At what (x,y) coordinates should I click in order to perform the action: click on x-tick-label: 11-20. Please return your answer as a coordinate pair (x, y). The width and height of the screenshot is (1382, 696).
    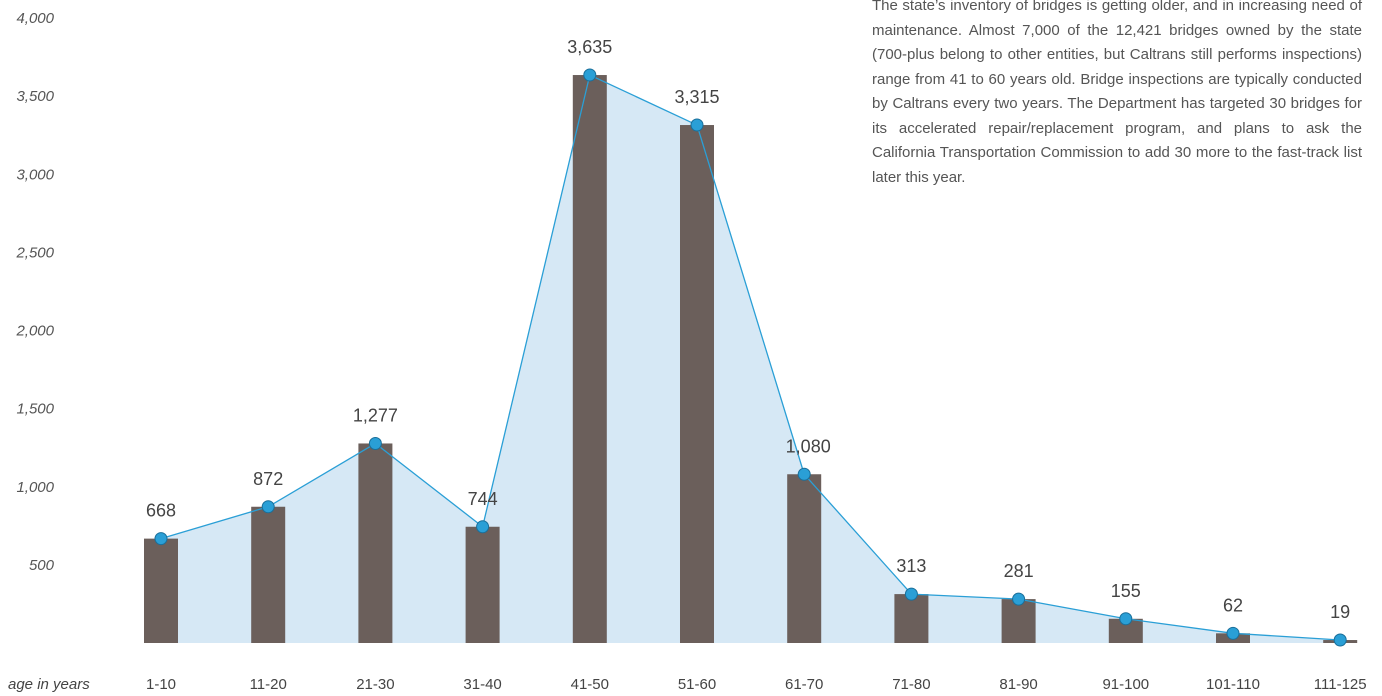
    Looking at the image, I should click on (268, 684).